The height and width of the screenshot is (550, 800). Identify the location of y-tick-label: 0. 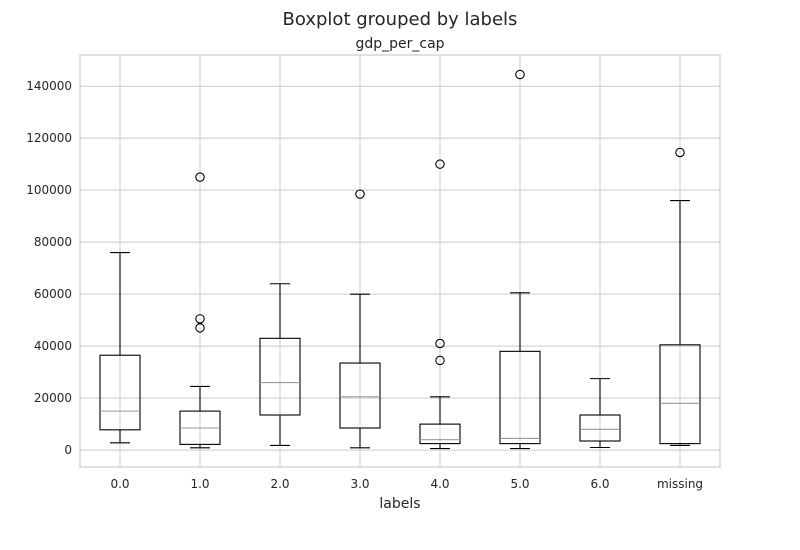
(68, 450).